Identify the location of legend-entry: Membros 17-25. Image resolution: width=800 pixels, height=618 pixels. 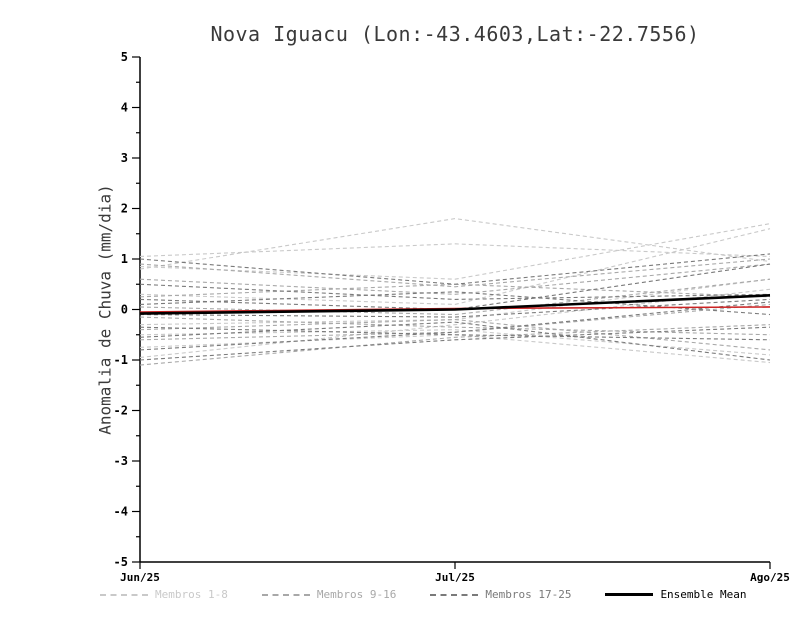
(500, 594).